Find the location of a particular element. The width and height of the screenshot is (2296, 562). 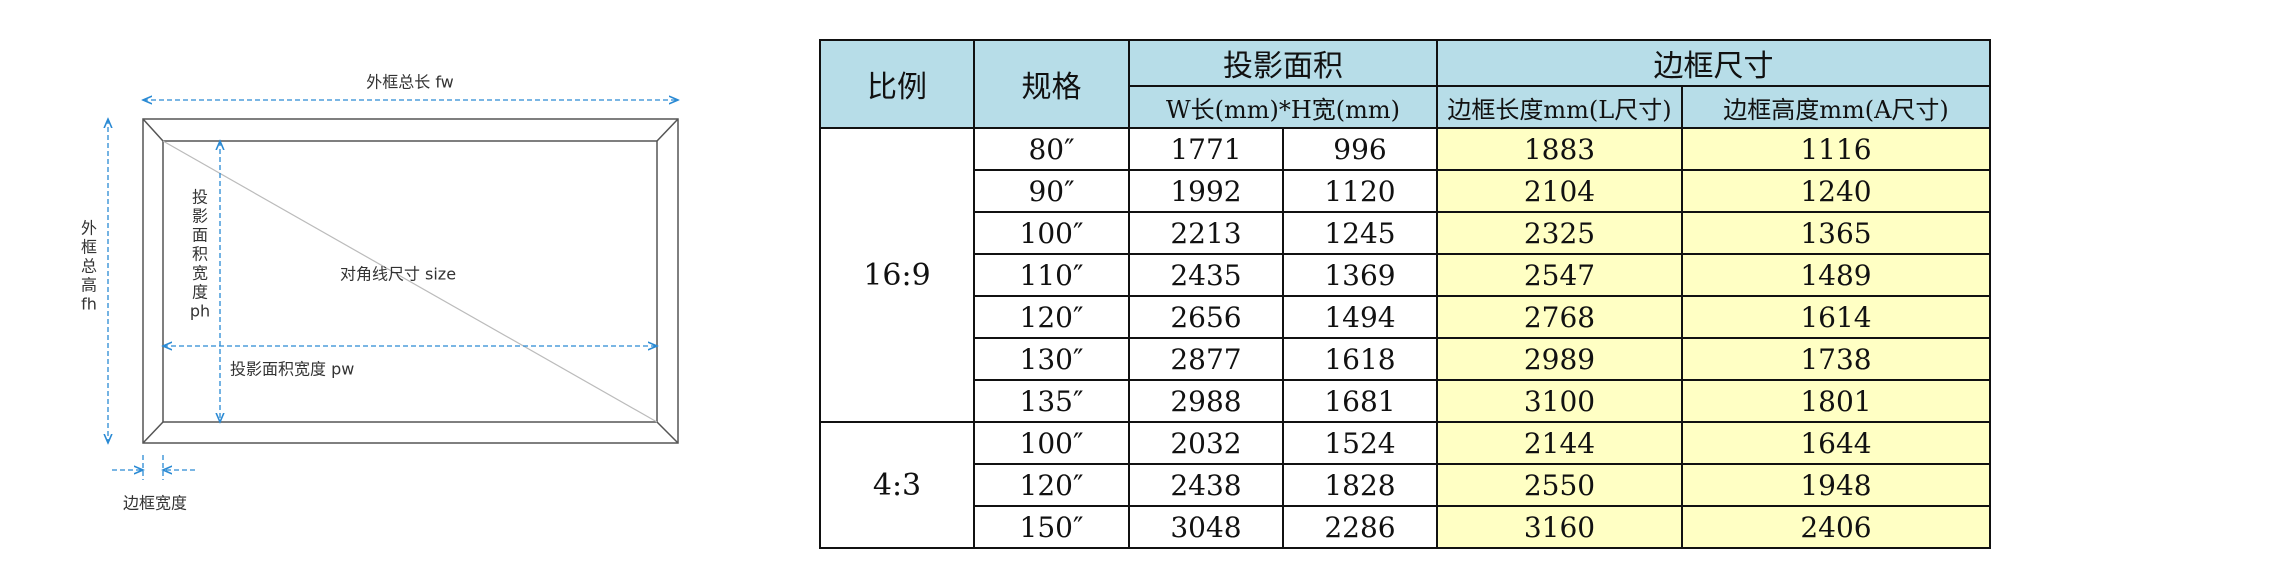

table-cell: 135″ is located at coordinates (1051, 401).